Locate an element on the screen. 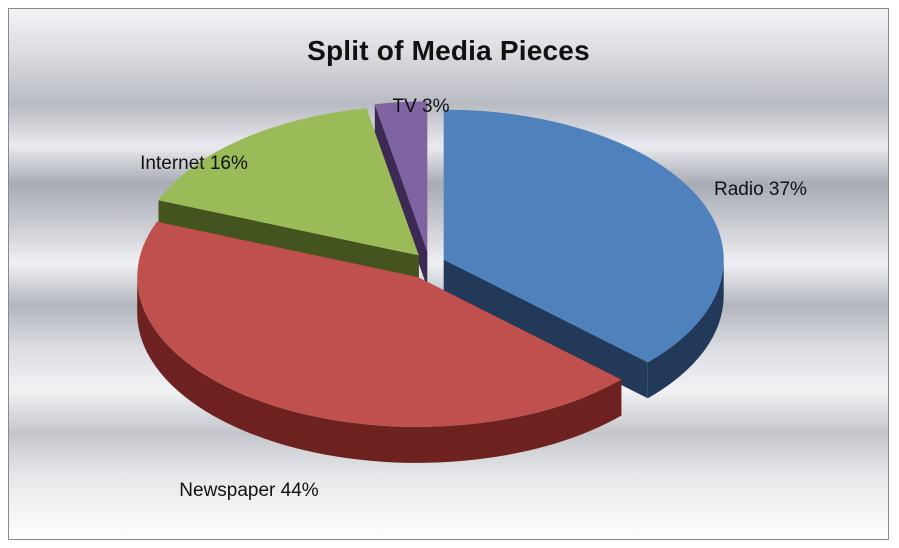 The height and width of the screenshot is (548, 899). pie-slice-internet is located at coordinates (288, 182).